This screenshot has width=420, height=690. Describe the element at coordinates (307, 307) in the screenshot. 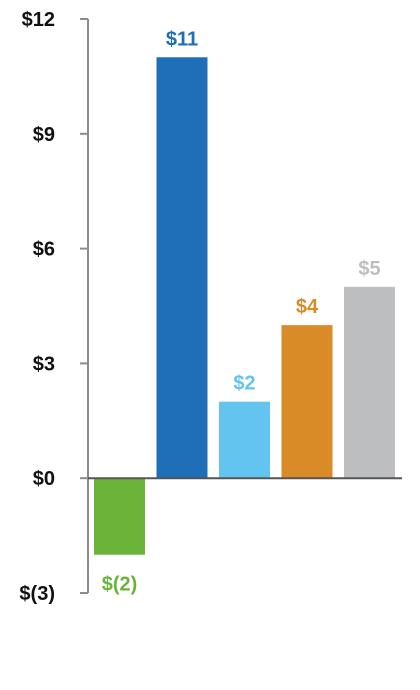

I see `bar-data-label: $4` at that location.